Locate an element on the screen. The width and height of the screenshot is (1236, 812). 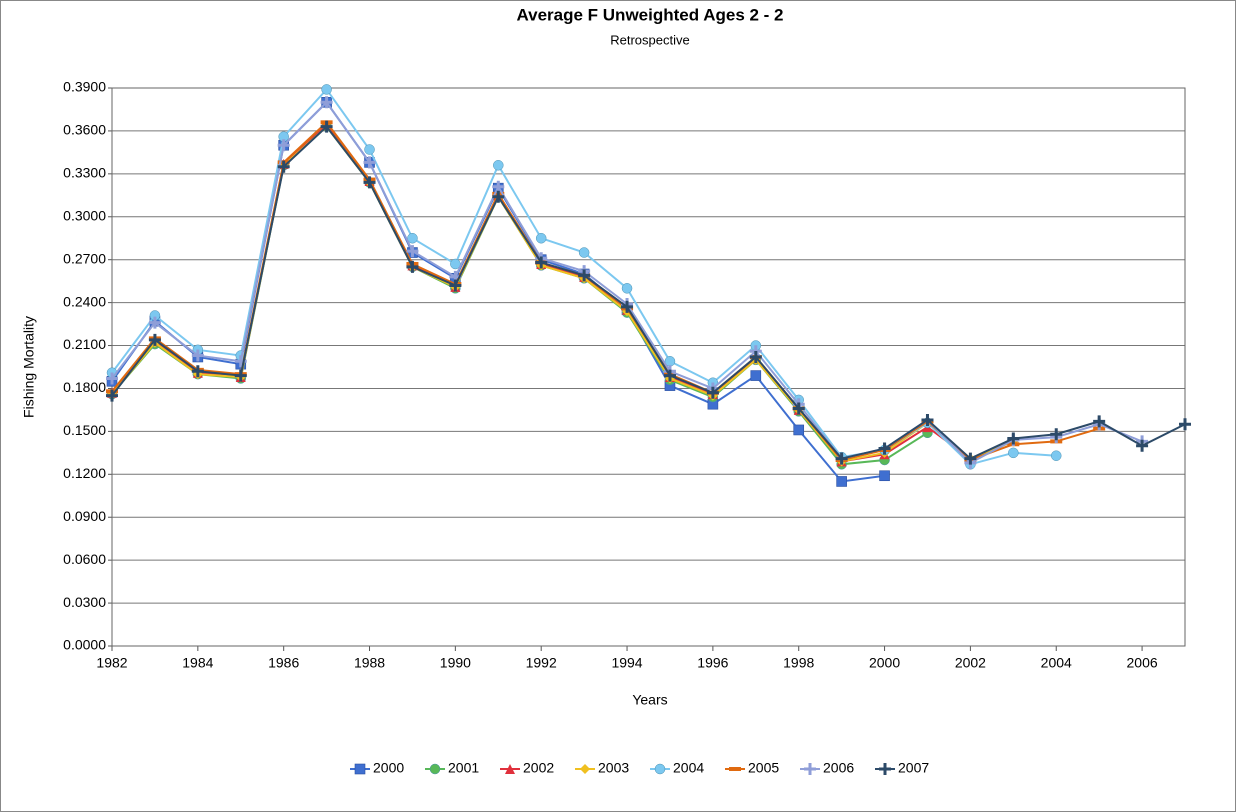
y-tick-label: 0.0600 is located at coordinates (84, 559).